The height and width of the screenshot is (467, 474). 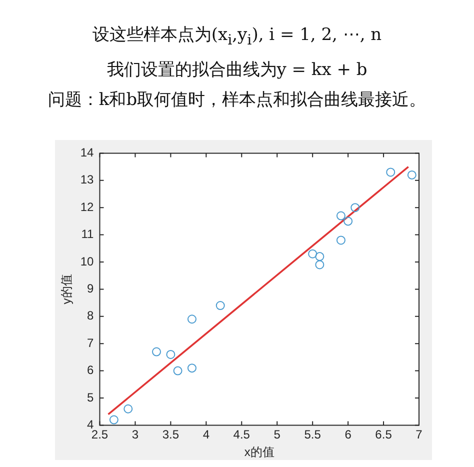 I want to click on x-tick-label: 5, so click(x=277, y=435).